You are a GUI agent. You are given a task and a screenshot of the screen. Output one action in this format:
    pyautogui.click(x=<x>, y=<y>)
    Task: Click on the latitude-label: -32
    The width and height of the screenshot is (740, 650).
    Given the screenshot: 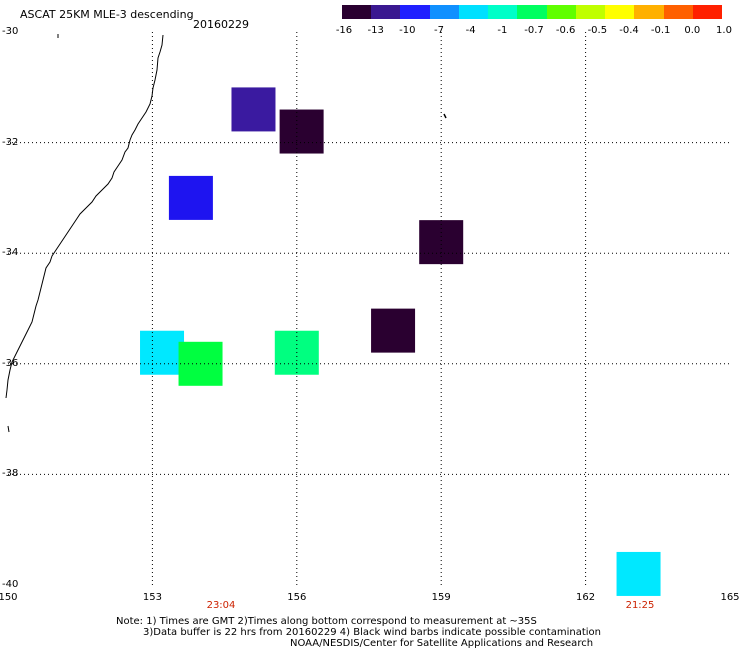 What is the action you would take?
    pyautogui.click(x=10, y=142)
    